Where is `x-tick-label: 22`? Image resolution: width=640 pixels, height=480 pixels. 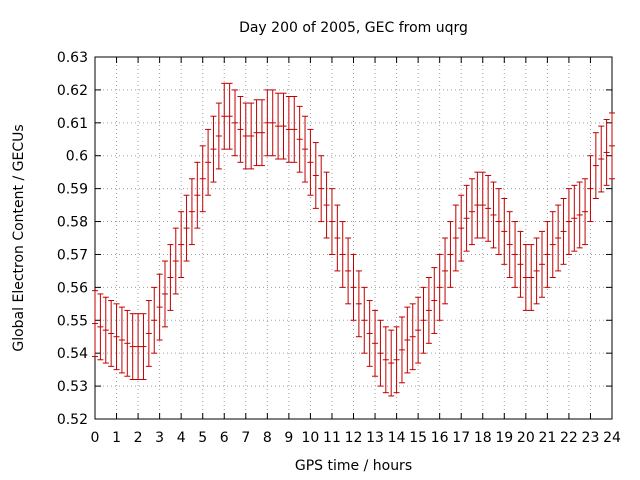
x-tick-label: 22 is located at coordinates (569, 438).